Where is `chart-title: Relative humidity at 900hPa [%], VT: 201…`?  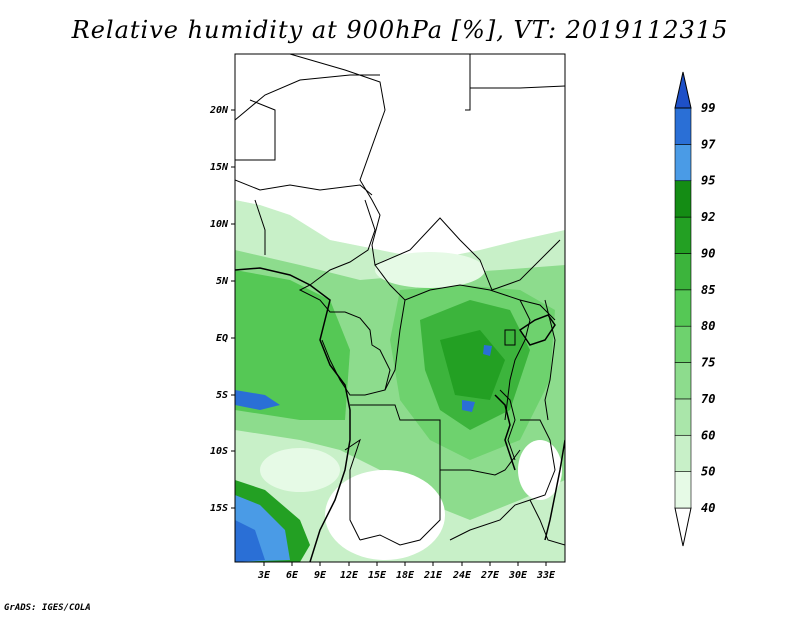 chart-title: Relative humidity at 900hPa [%], VT: 201… is located at coordinates (400, 30).